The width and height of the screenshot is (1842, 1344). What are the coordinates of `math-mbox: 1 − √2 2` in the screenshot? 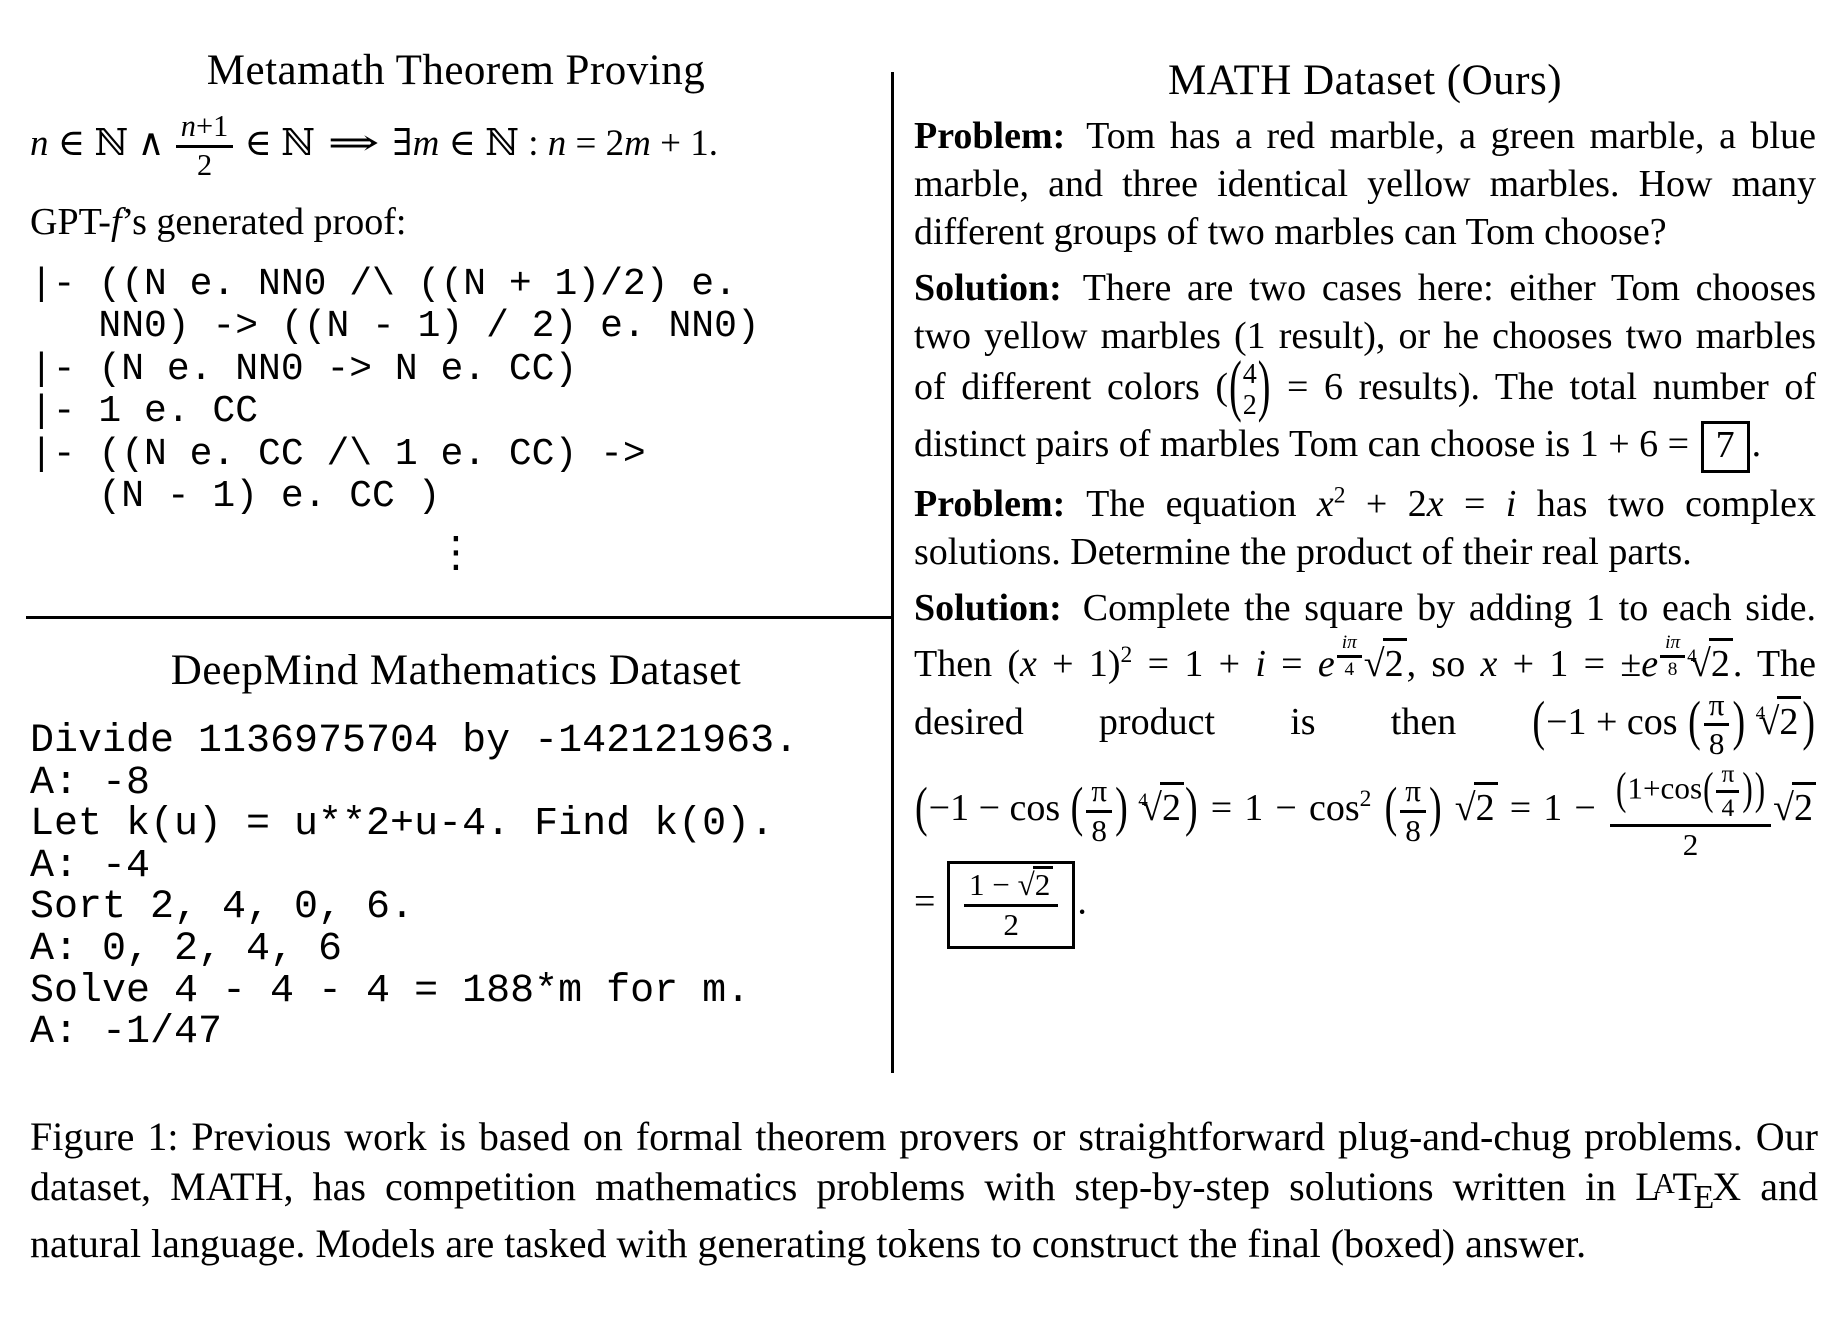 It's located at (1011, 905).